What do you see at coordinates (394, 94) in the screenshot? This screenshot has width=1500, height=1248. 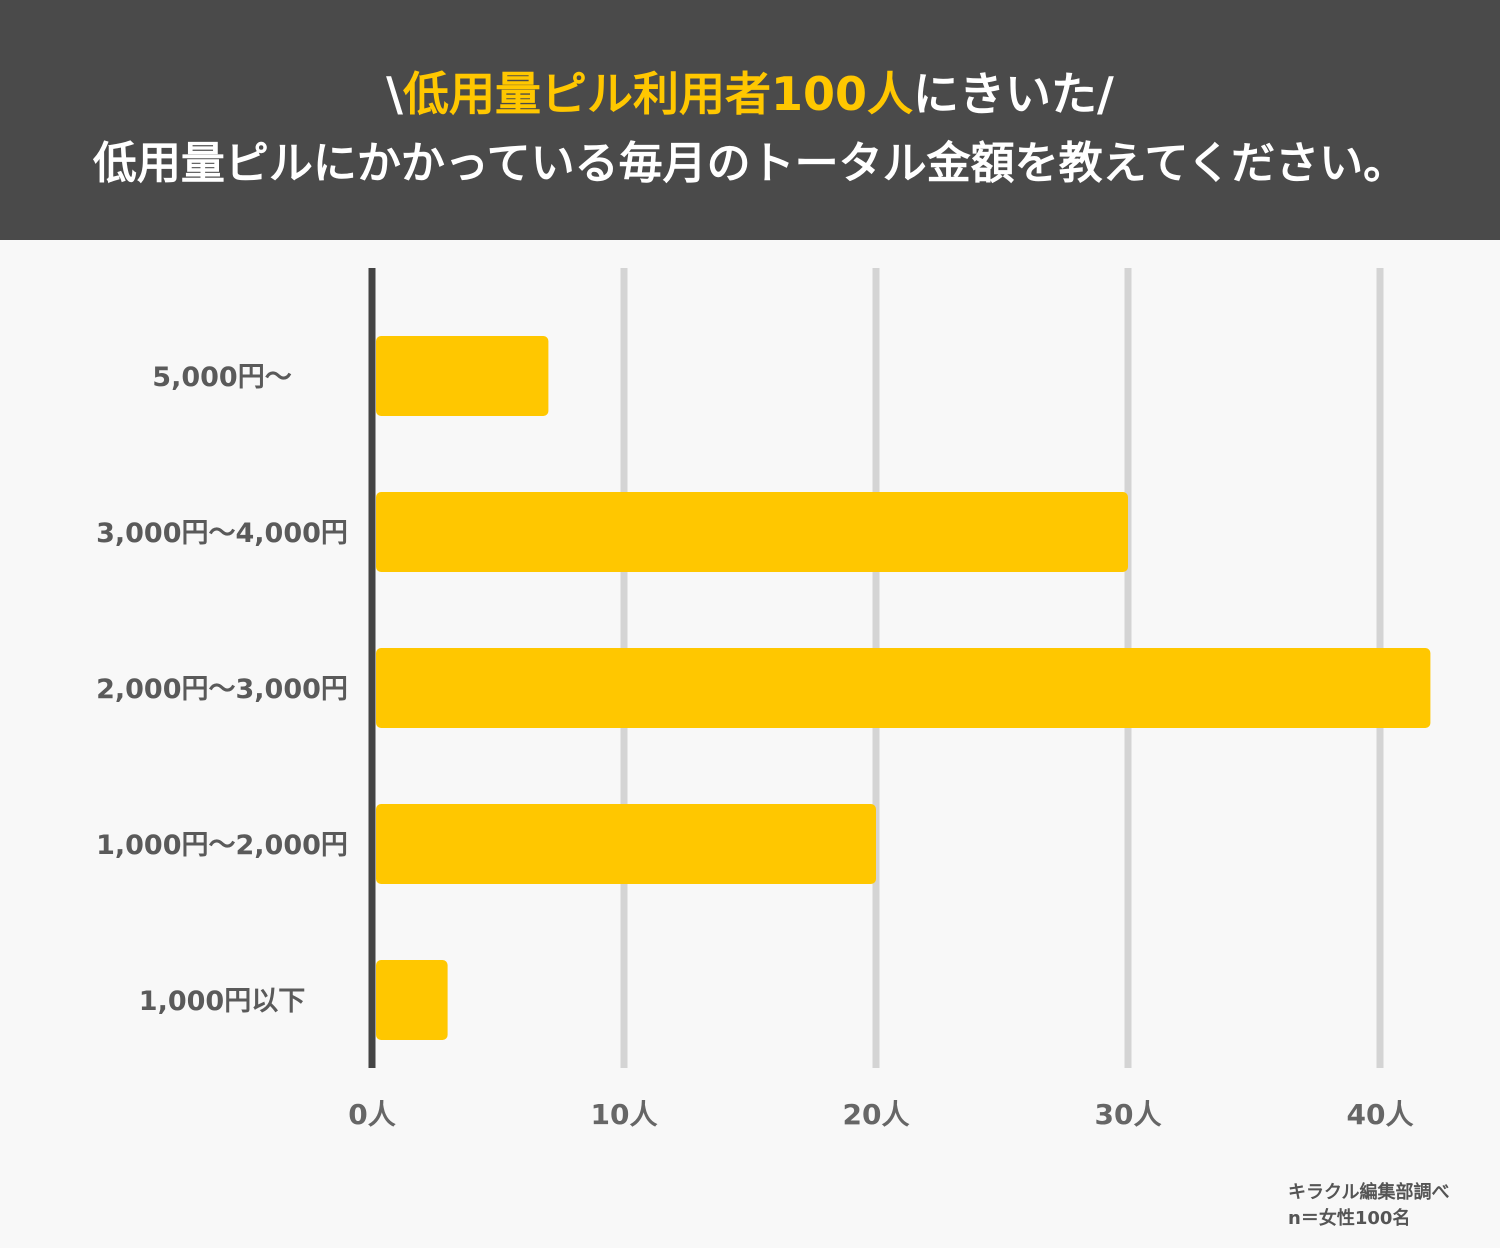 I see `title-prefix: \` at bounding box center [394, 94].